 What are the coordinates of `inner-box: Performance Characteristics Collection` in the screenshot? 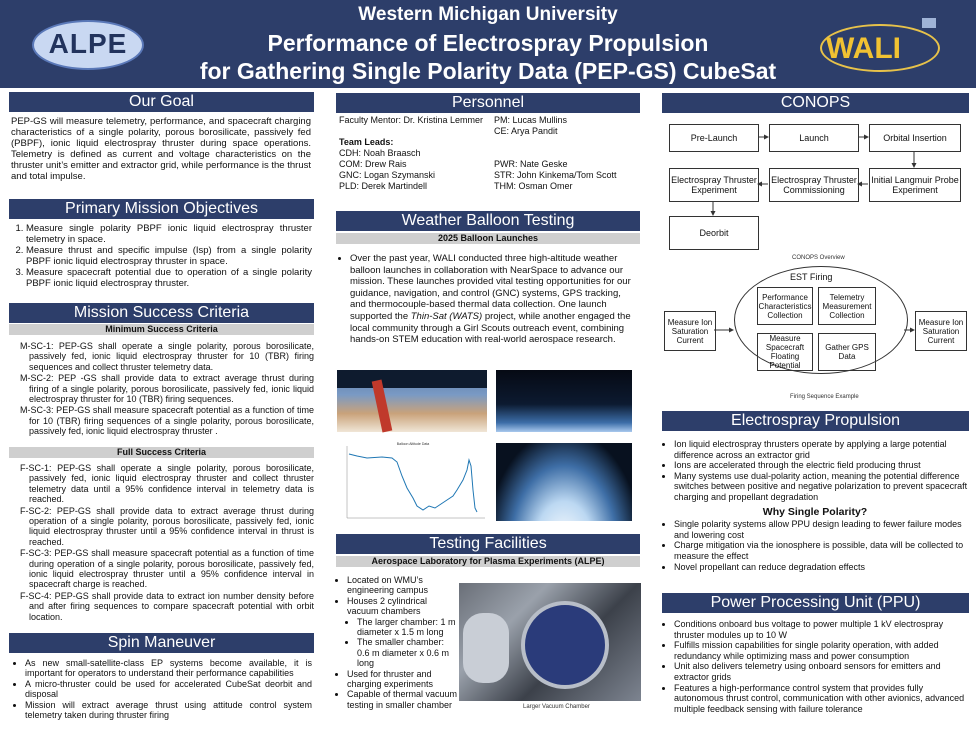 It's located at (785, 306).